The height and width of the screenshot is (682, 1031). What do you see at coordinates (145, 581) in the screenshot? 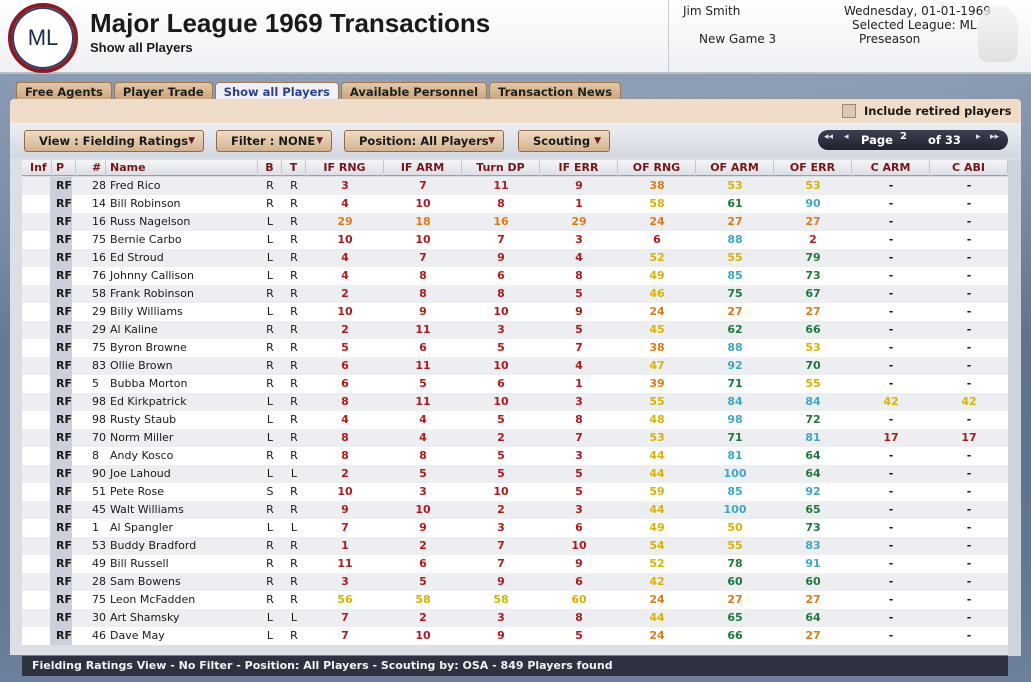
I see `player-name: Sam Bowens` at bounding box center [145, 581].